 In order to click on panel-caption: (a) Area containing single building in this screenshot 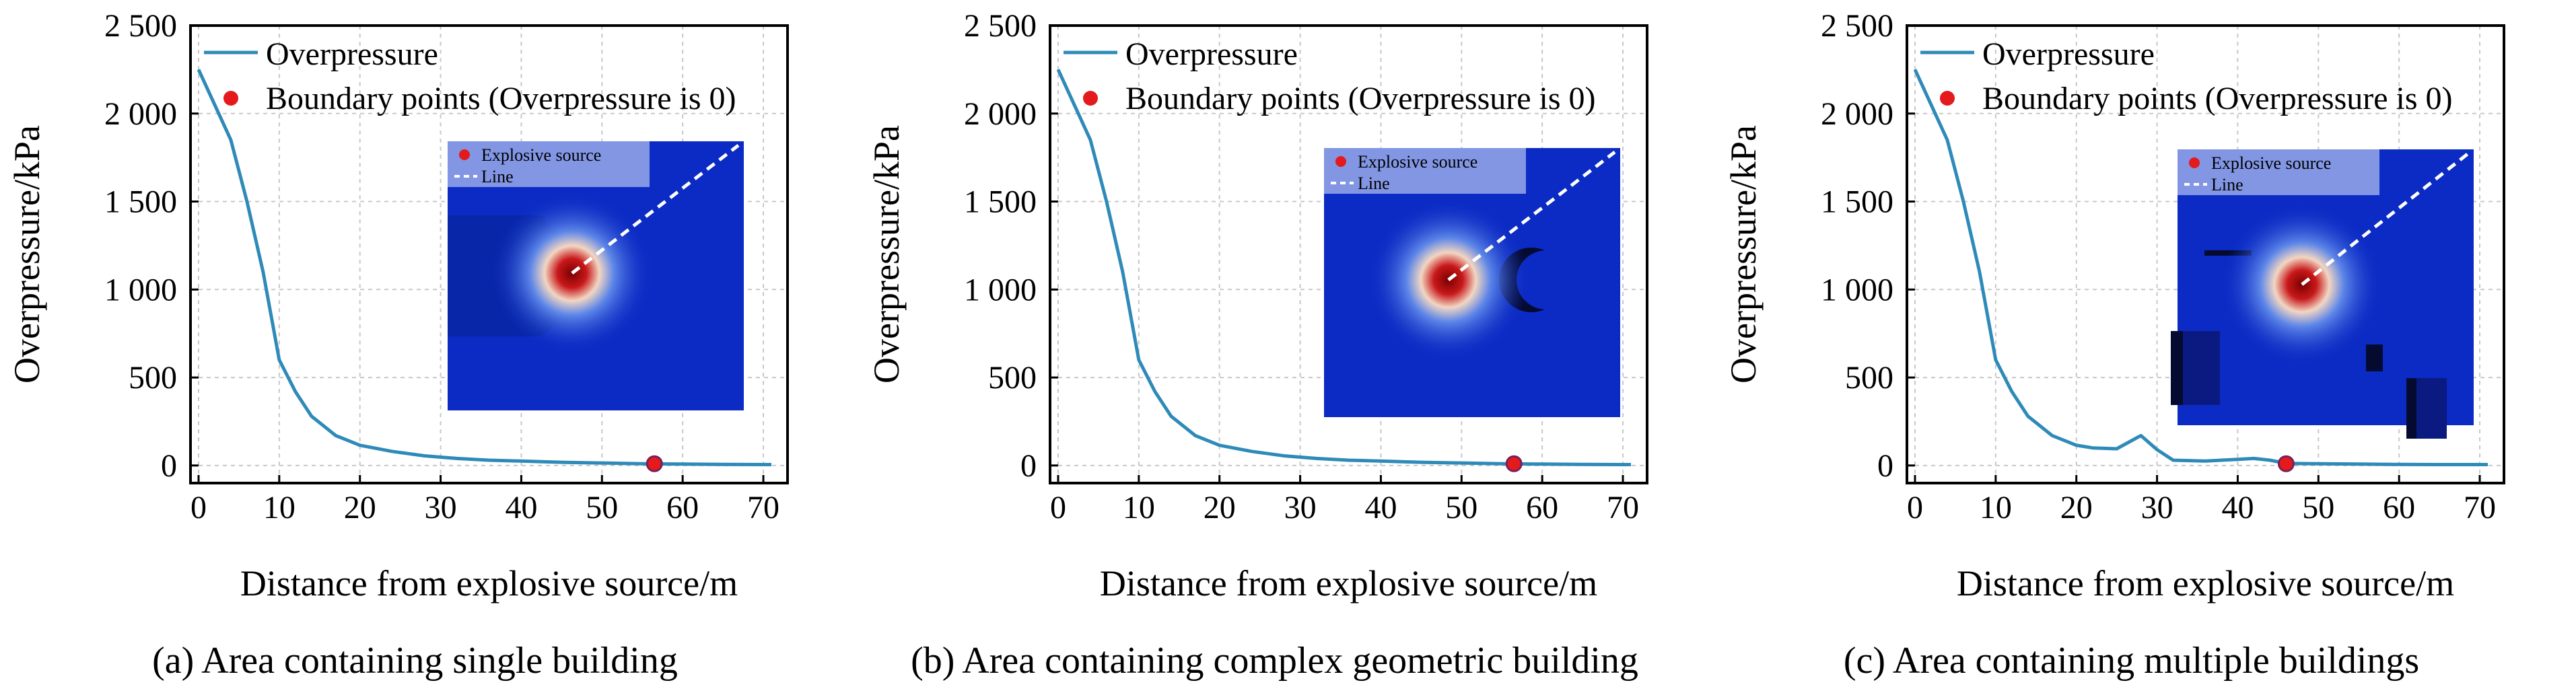, I will do `click(415, 661)`.